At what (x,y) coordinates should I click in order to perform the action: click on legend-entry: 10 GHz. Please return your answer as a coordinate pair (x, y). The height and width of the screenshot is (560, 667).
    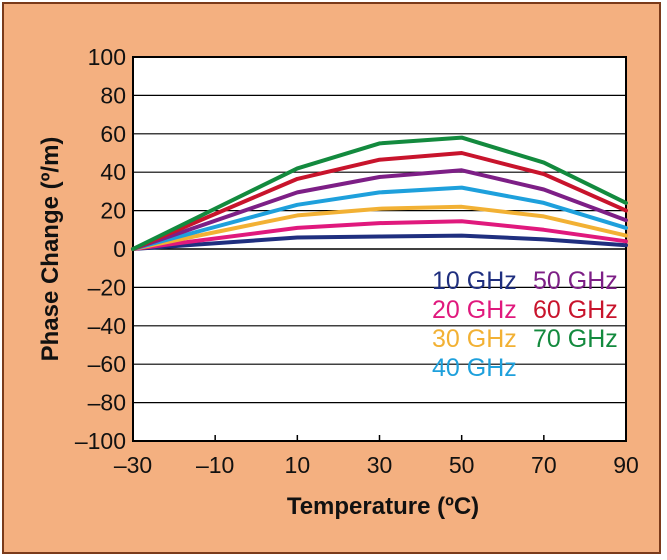
    Looking at the image, I should click on (474, 281).